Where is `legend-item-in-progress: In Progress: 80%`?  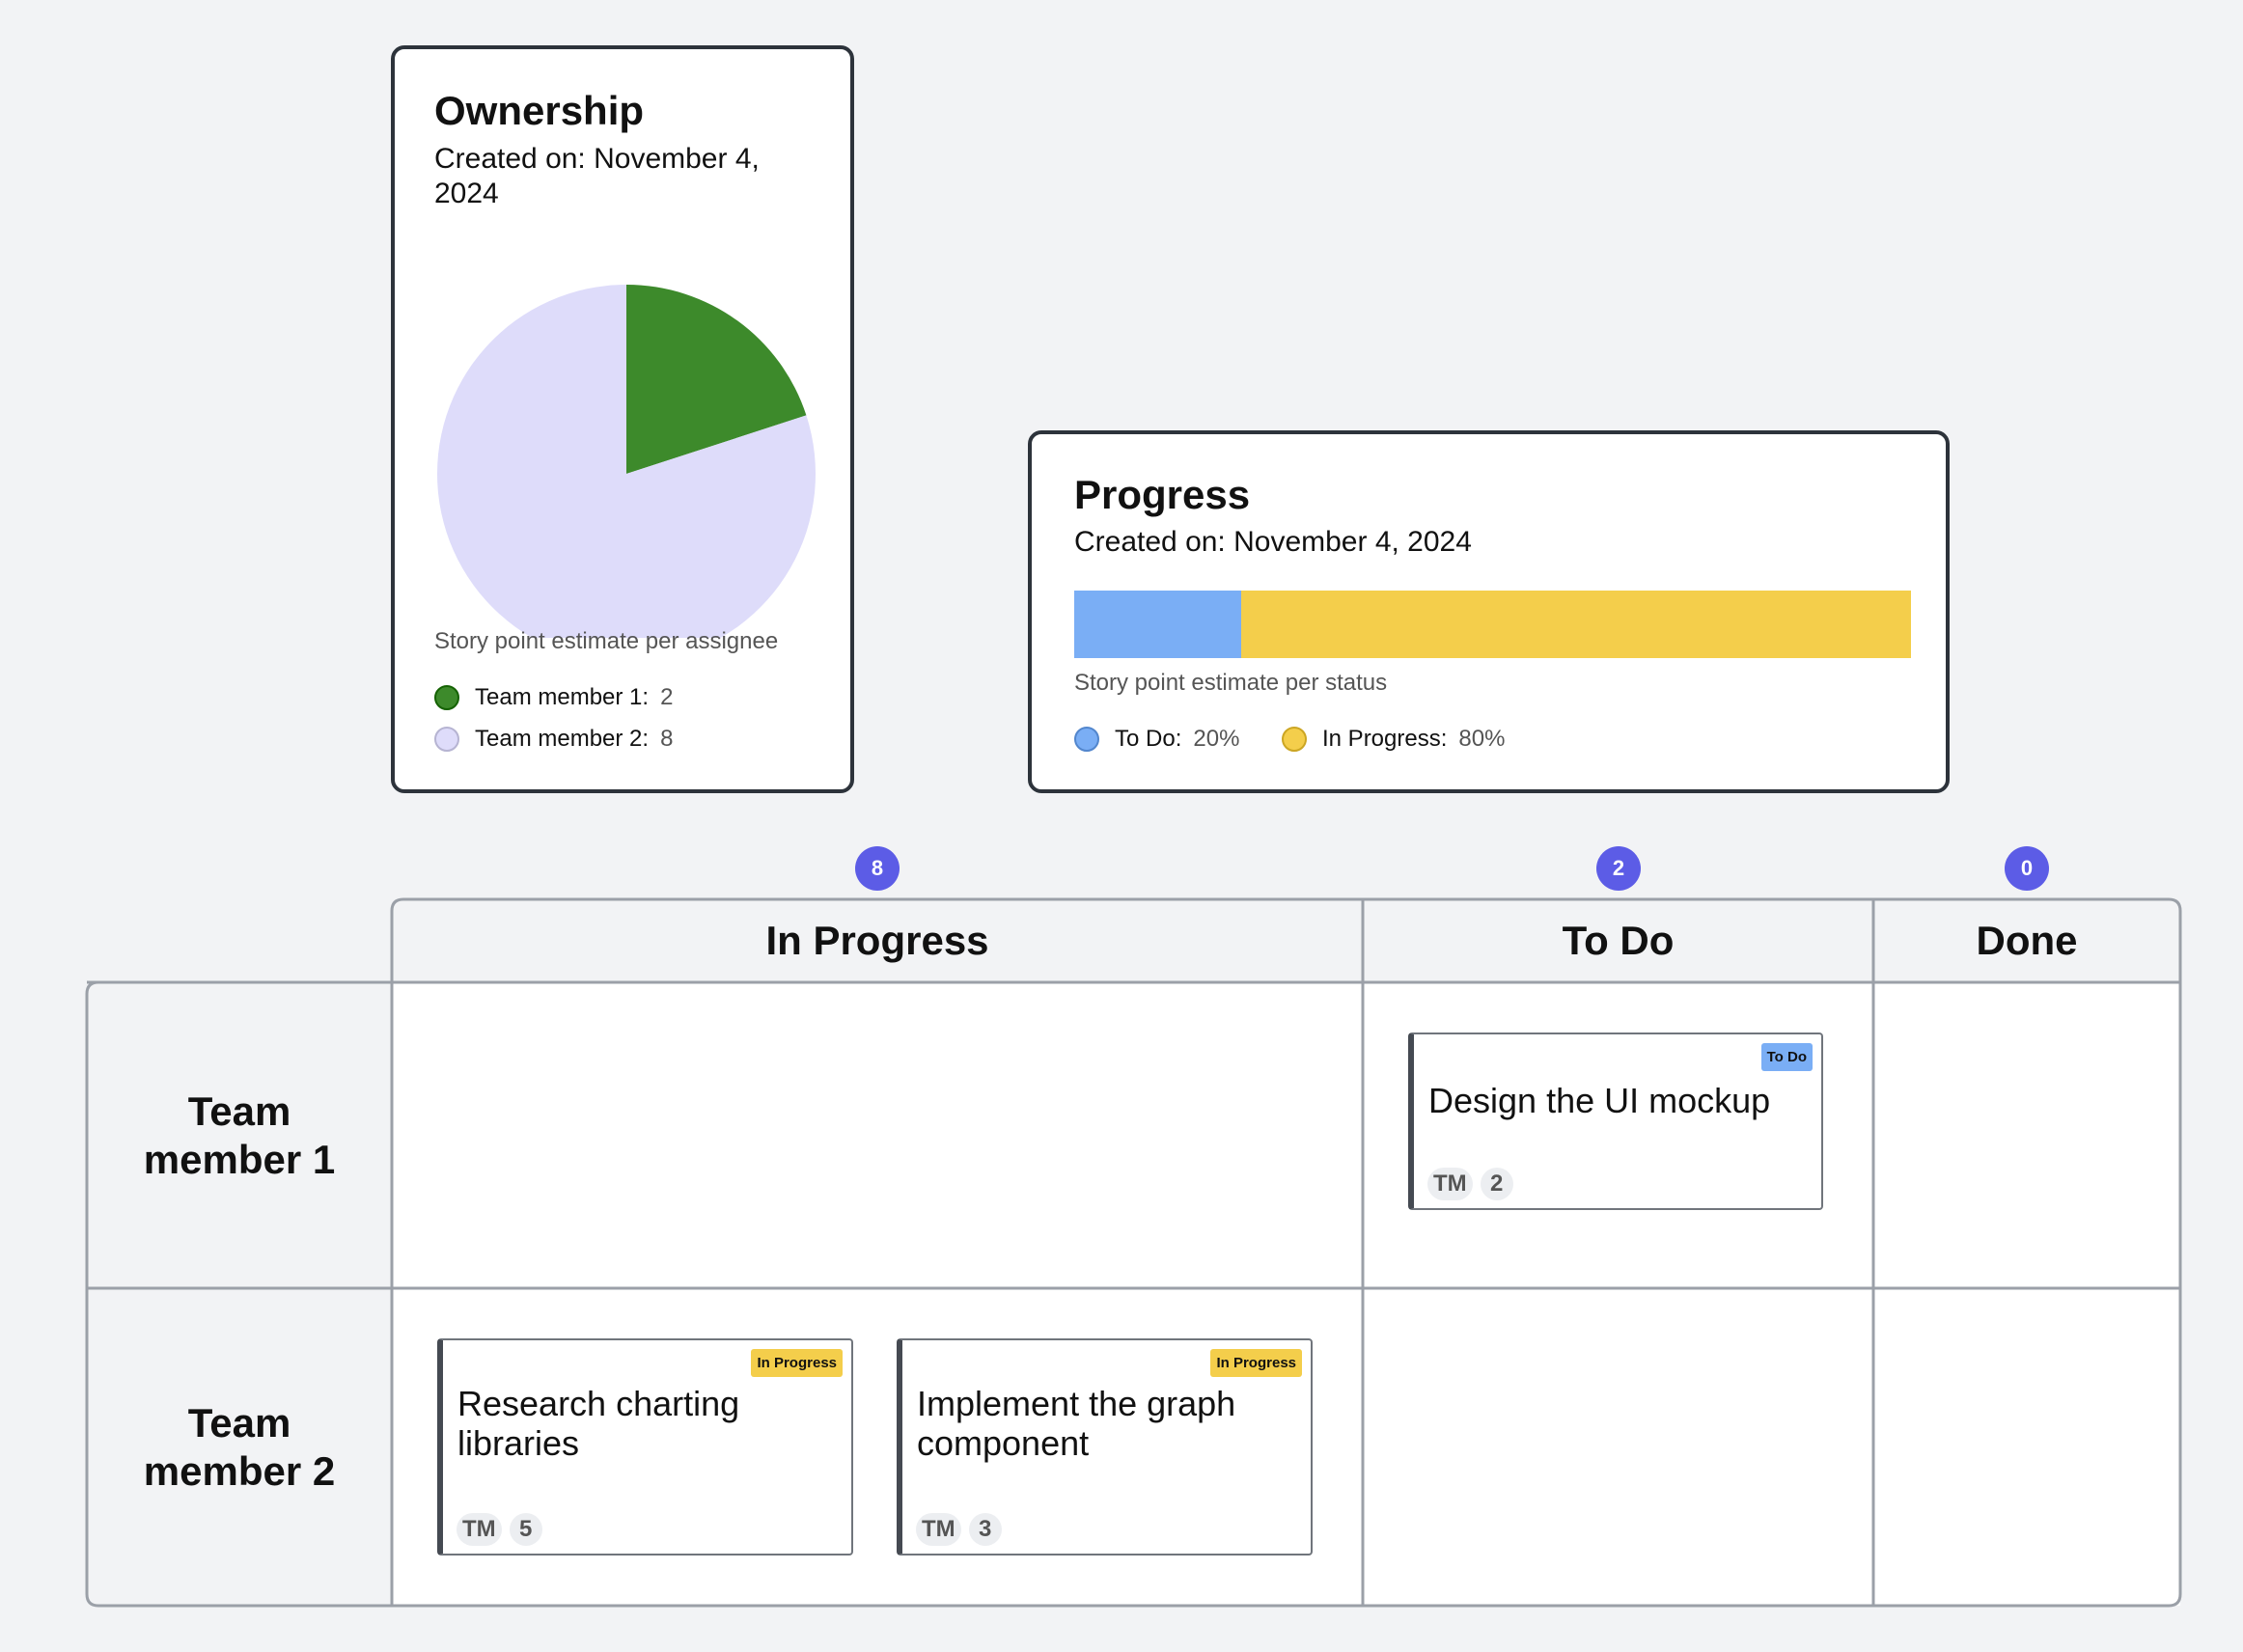
legend-item-in-progress: In Progress: 80% is located at coordinates (1393, 739).